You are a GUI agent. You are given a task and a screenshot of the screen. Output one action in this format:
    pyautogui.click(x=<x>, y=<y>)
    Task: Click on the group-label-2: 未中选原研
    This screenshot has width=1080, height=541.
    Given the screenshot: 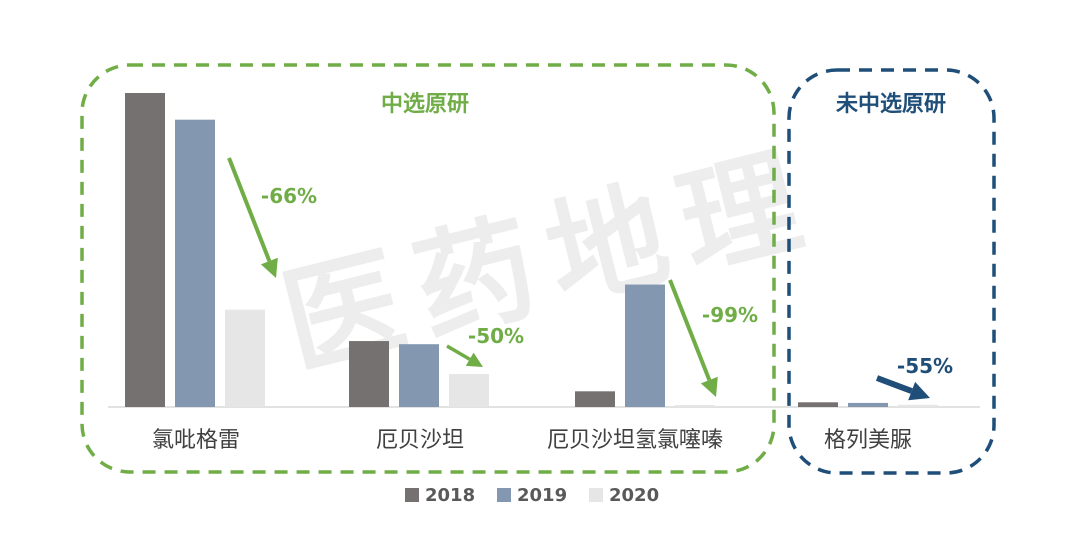 What is the action you would take?
    pyautogui.click(x=891, y=104)
    